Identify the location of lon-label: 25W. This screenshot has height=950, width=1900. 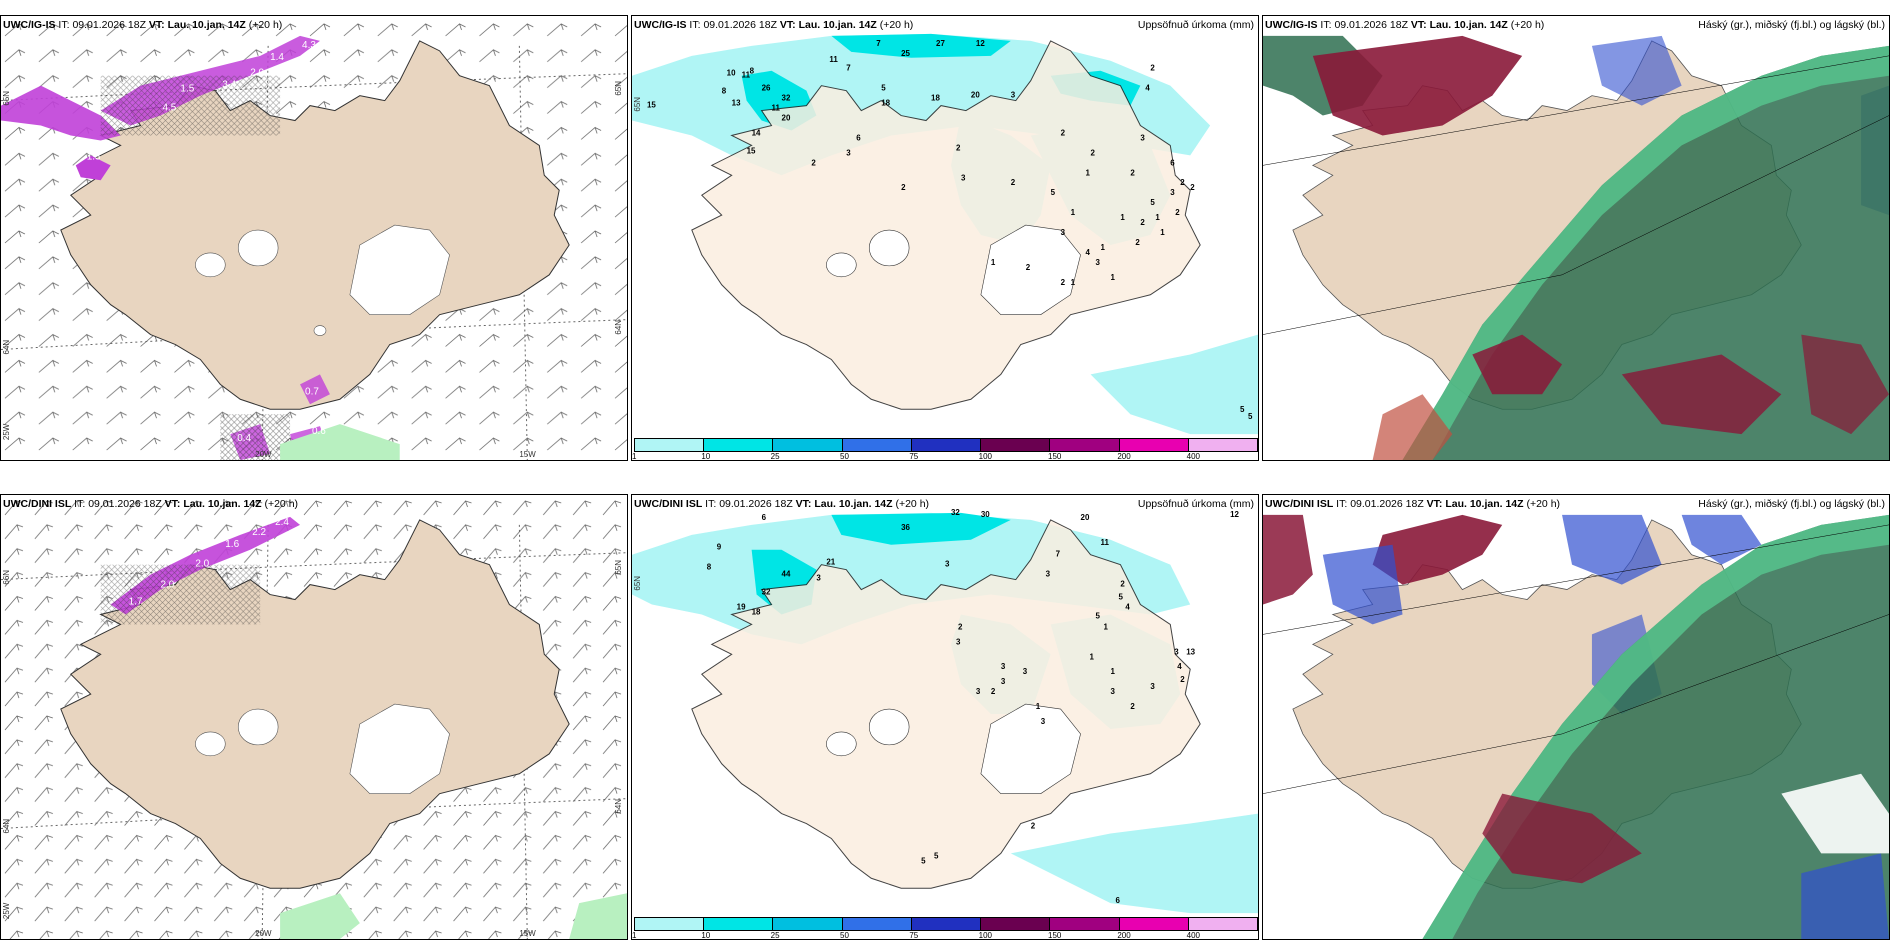
(6, 431).